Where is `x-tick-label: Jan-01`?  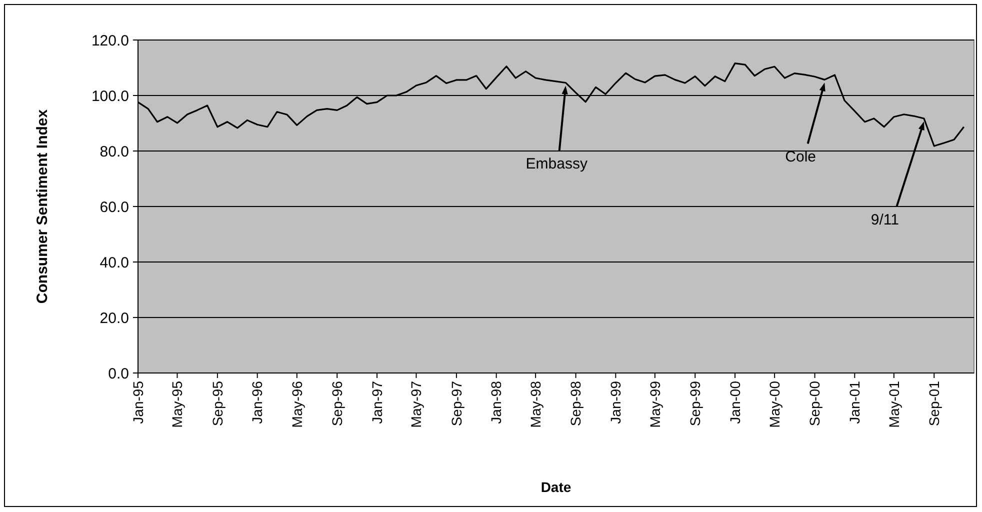
x-tick-label: Jan-01 is located at coordinates (854, 402).